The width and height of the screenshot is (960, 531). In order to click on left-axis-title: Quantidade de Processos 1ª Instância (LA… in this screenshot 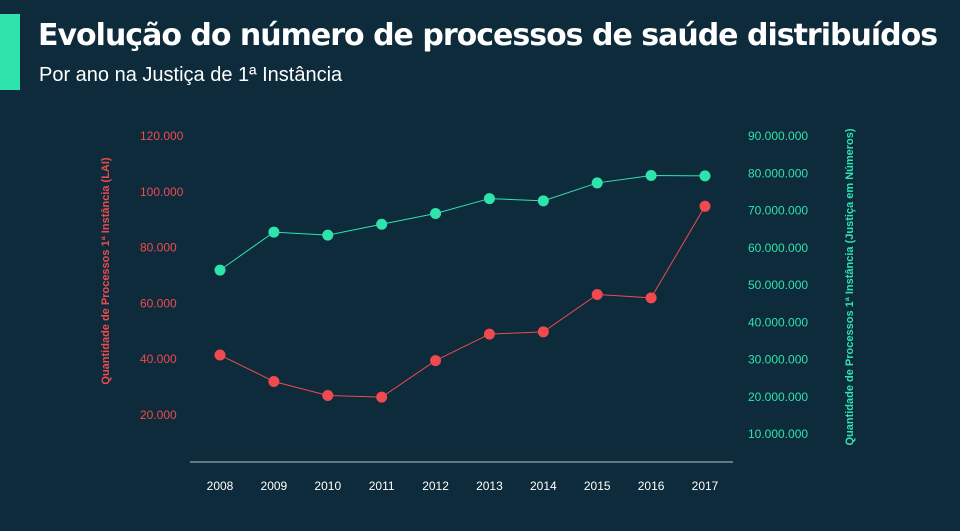, I will do `click(106, 271)`.